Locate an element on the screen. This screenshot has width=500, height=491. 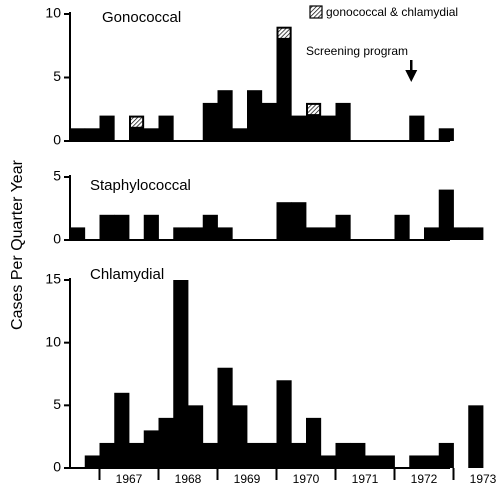
panel-title-chlamydial: Chlamydial is located at coordinates (127, 274).